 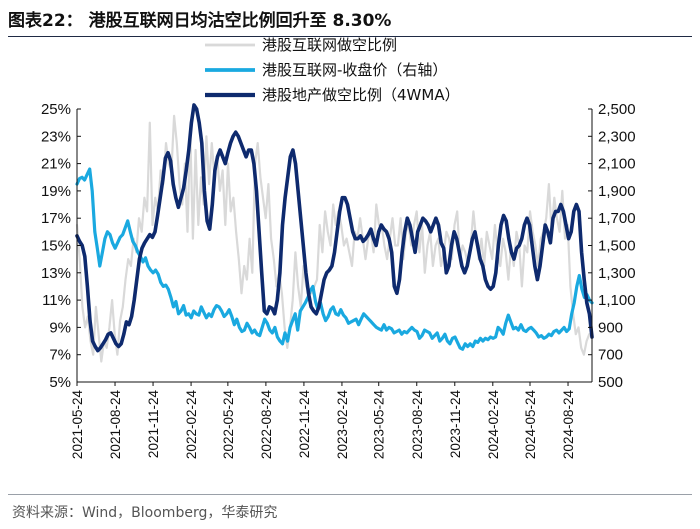 What do you see at coordinates (56, 218) in the screenshot?
I see `left-tick-label: 17%` at bounding box center [56, 218].